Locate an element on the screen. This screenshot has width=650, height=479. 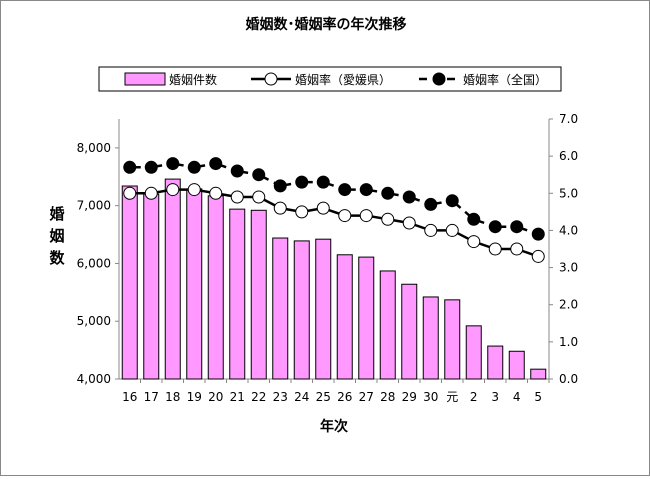
x-tick-label: 19 is located at coordinates (194, 397).